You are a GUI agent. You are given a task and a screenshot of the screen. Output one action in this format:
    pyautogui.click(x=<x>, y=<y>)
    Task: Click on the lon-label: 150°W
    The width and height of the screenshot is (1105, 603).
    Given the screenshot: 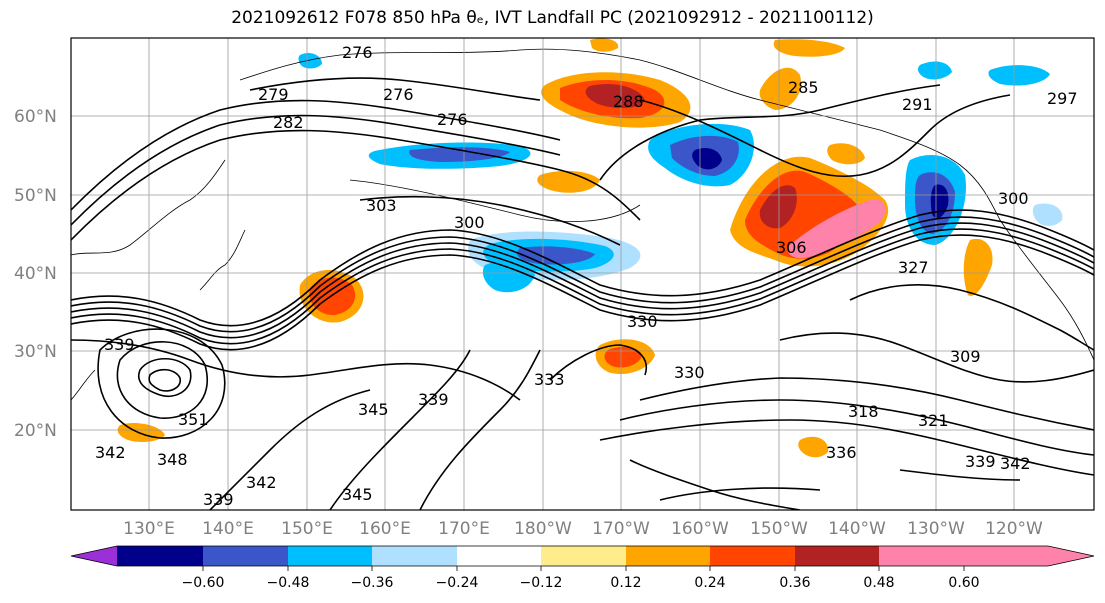 What is the action you would take?
    pyautogui.click(x=779, y=529)
    